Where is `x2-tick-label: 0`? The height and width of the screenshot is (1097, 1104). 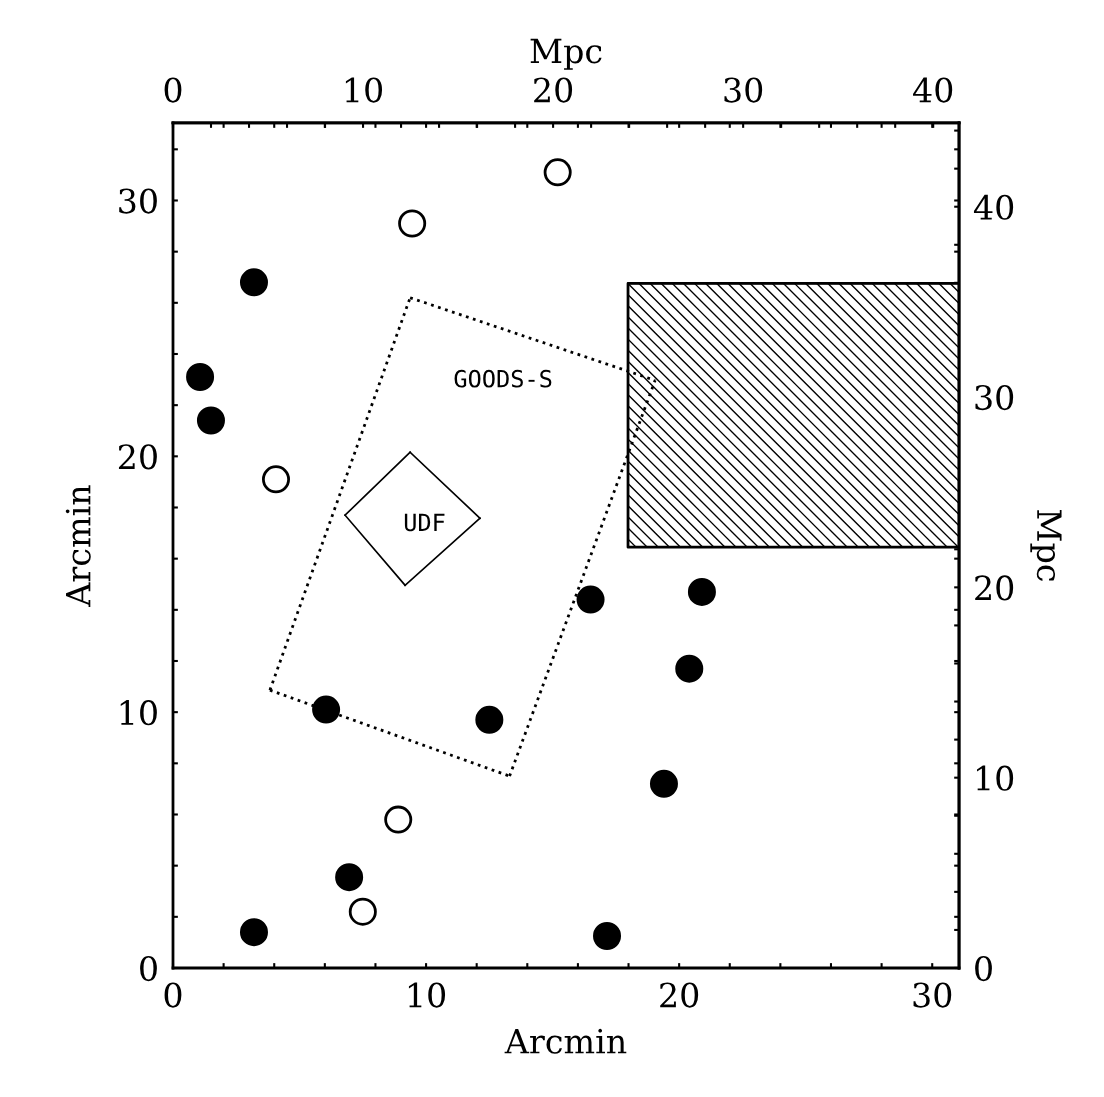
x2-tick-label: 0 is located at coordinates (173, 90).